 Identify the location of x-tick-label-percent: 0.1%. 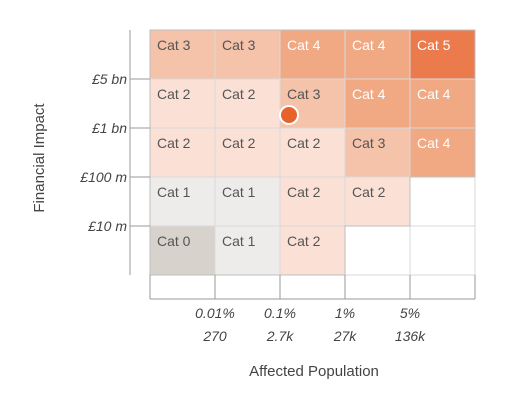
(280, 313).